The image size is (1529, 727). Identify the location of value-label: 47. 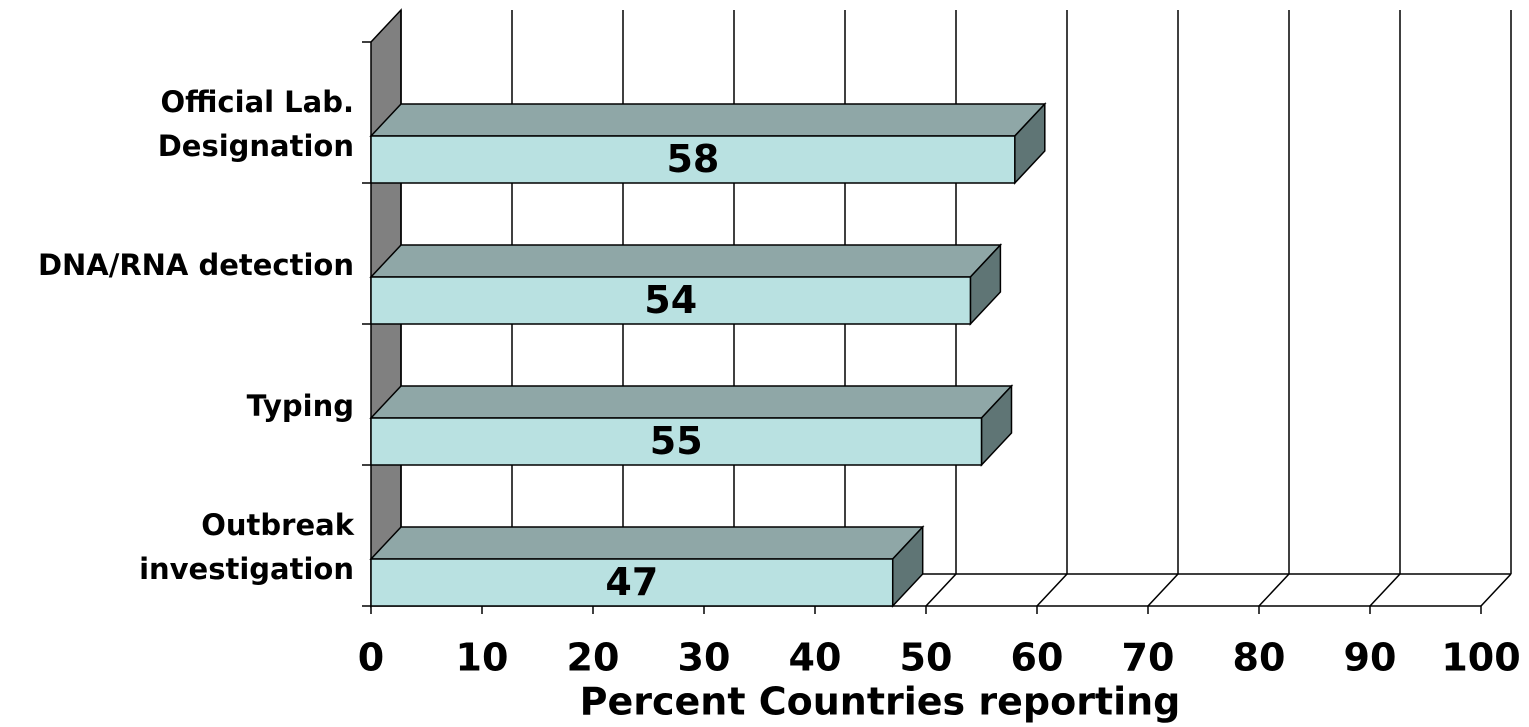
(631, 582).